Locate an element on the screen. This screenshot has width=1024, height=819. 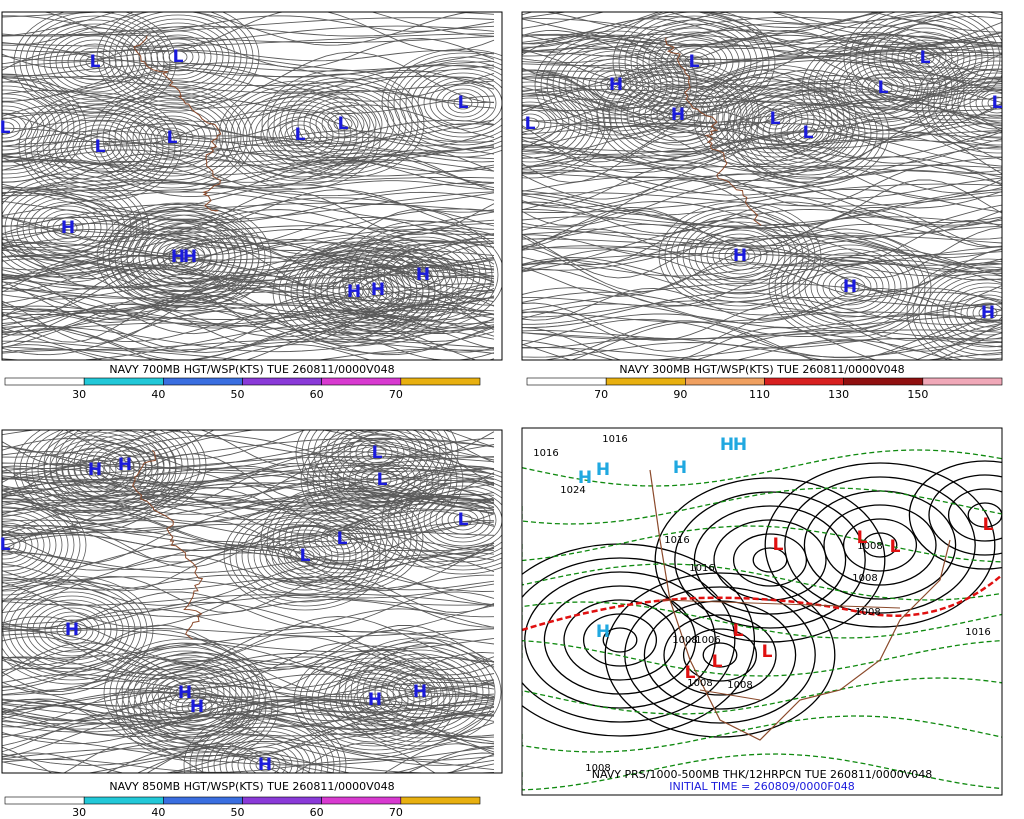
colorbar-label: 70 is located at coordinates (396, 394).